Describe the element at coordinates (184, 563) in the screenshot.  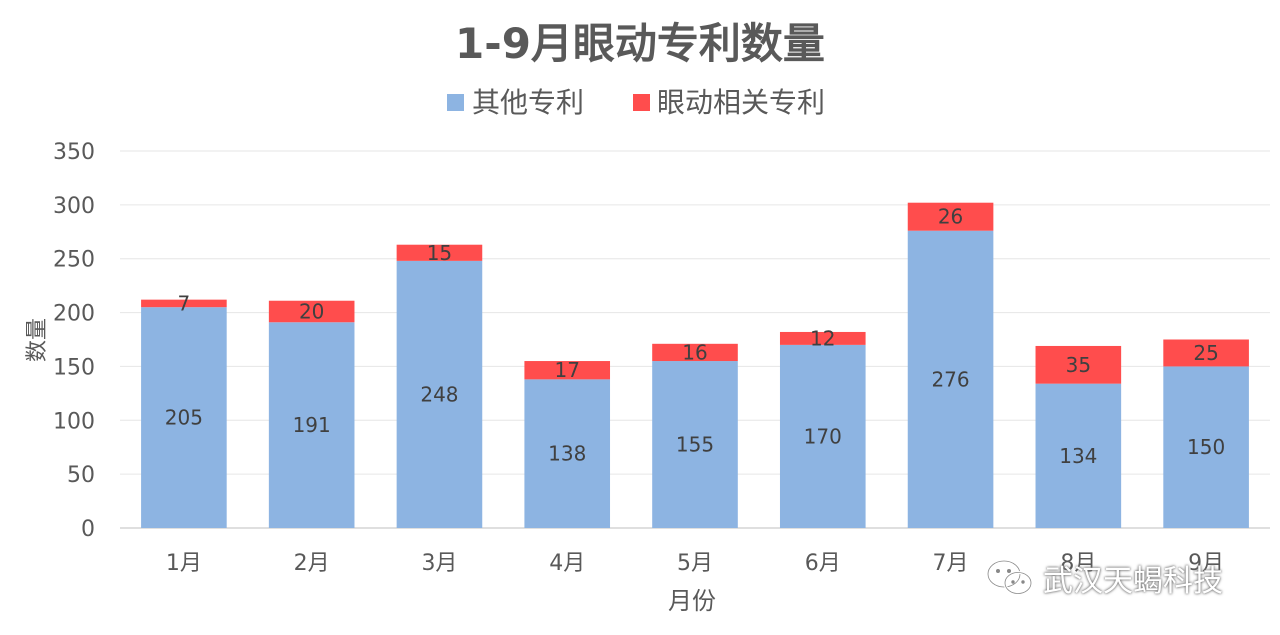
I see `x-tick-label: 1月` at that location.